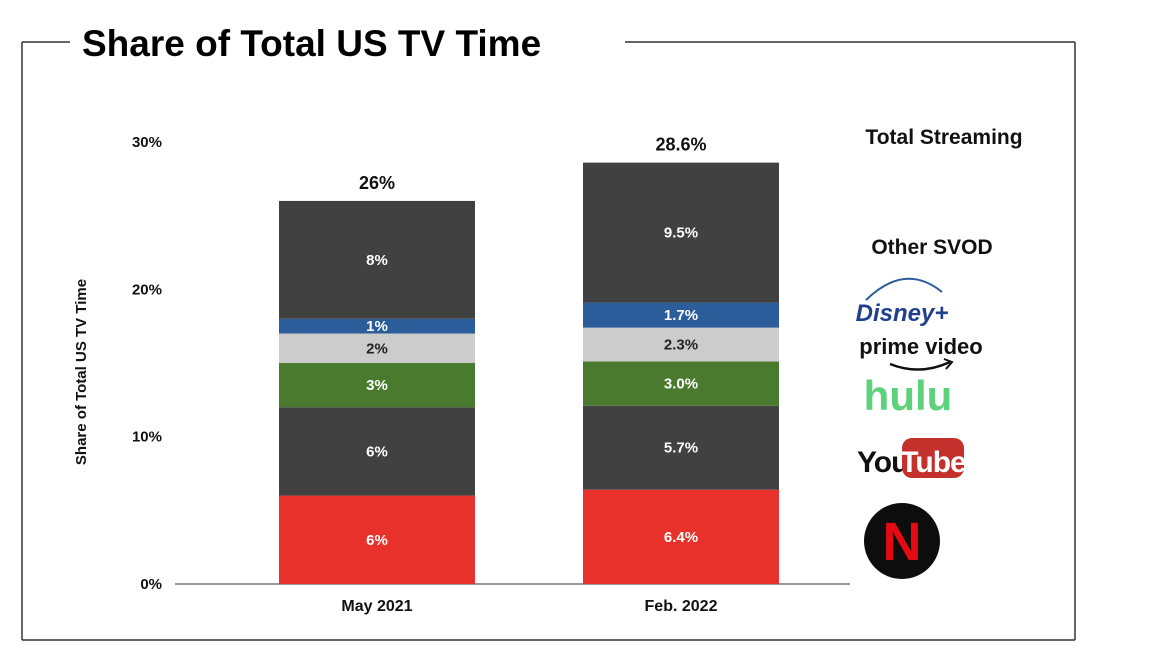 The width and height of the screenshot is (1165, 657). I want to click on x-tick-label: Feb. 2022, so click(681, 606).